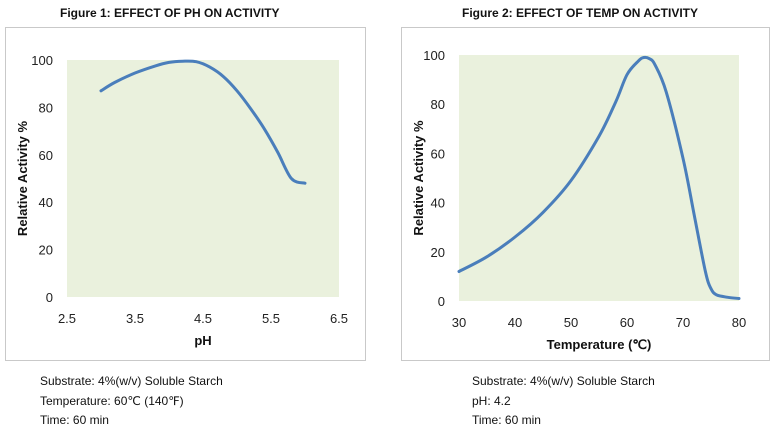 This screenshot has width=774, height=431. Describe the element at coordinates (67, 318) in the screenshot. I see `x-tick-label: 2.5` at that location.